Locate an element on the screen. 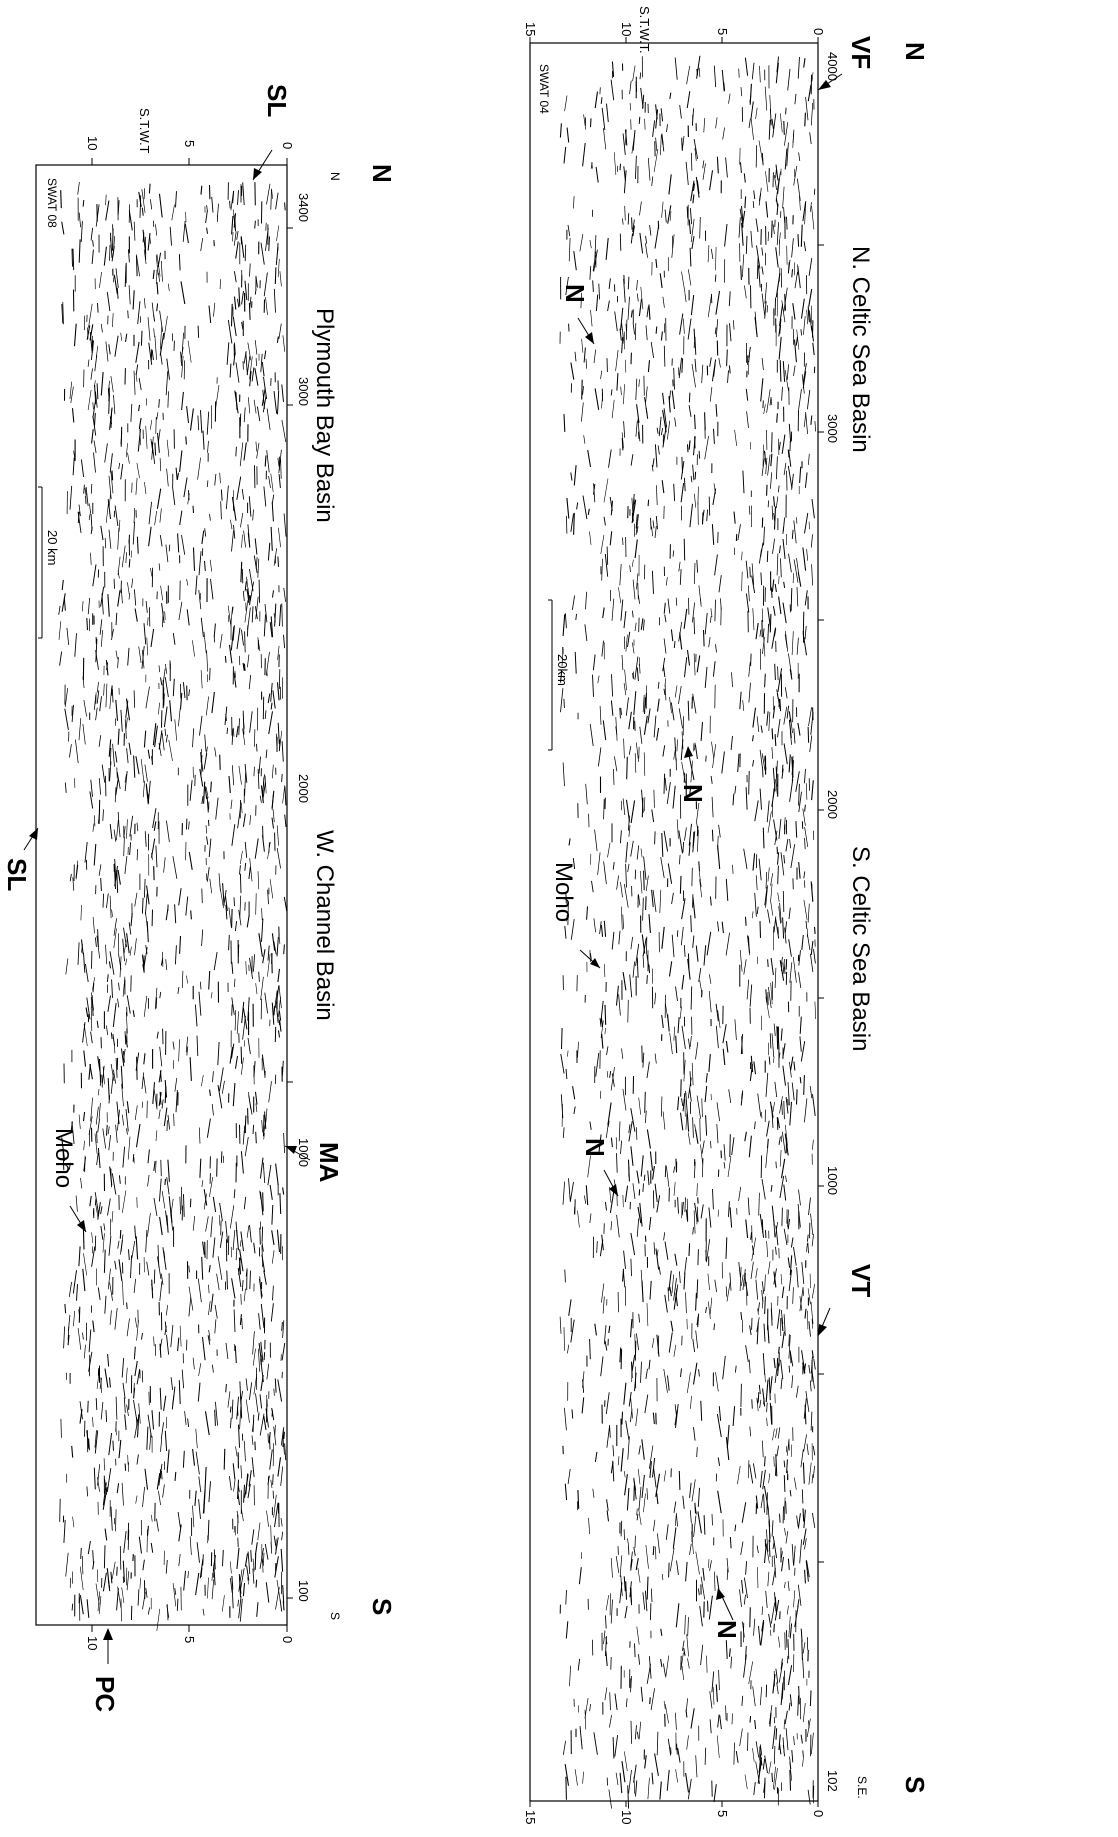  right-shot-ticks: 4000 3000 2000 1000 102 is located at coordinates (829, 922).